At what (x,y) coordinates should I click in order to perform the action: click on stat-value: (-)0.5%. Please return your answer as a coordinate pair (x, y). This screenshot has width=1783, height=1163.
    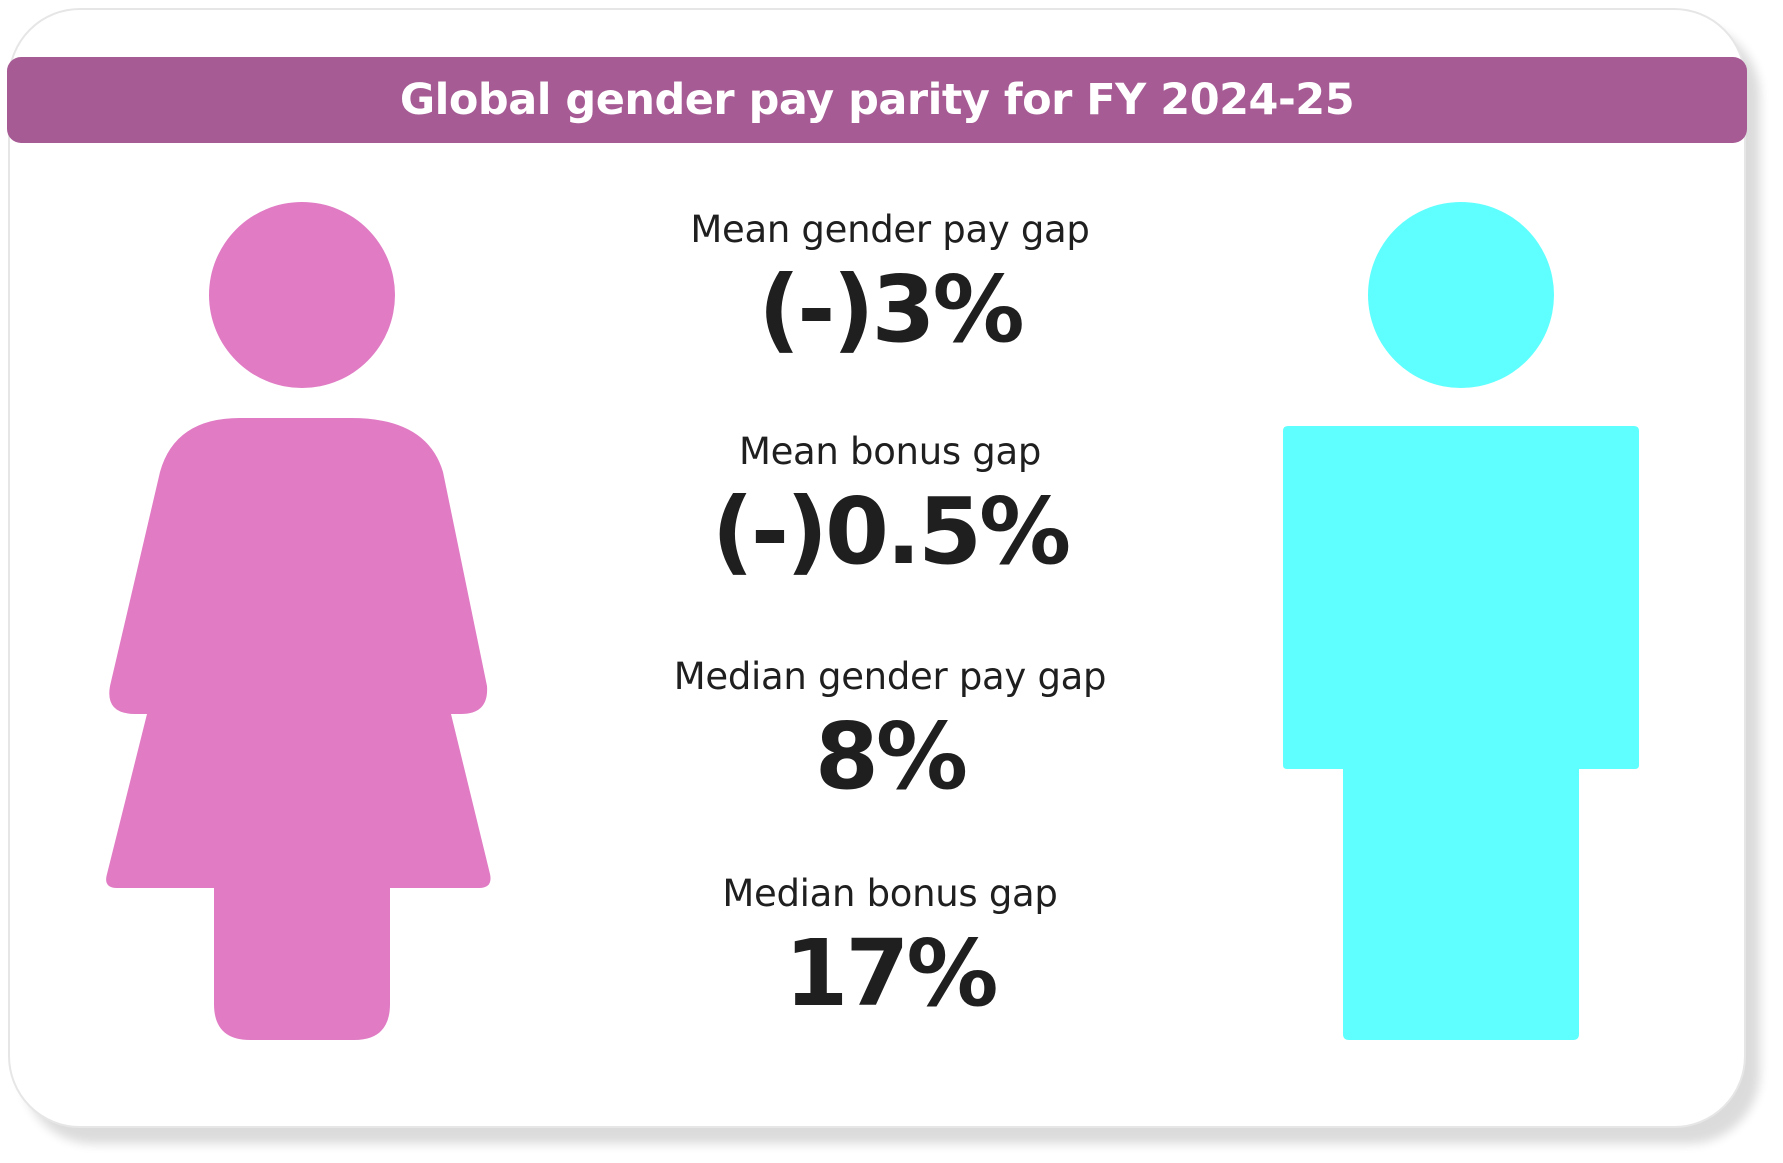
    Looking at the image, I should click on (891, 531).